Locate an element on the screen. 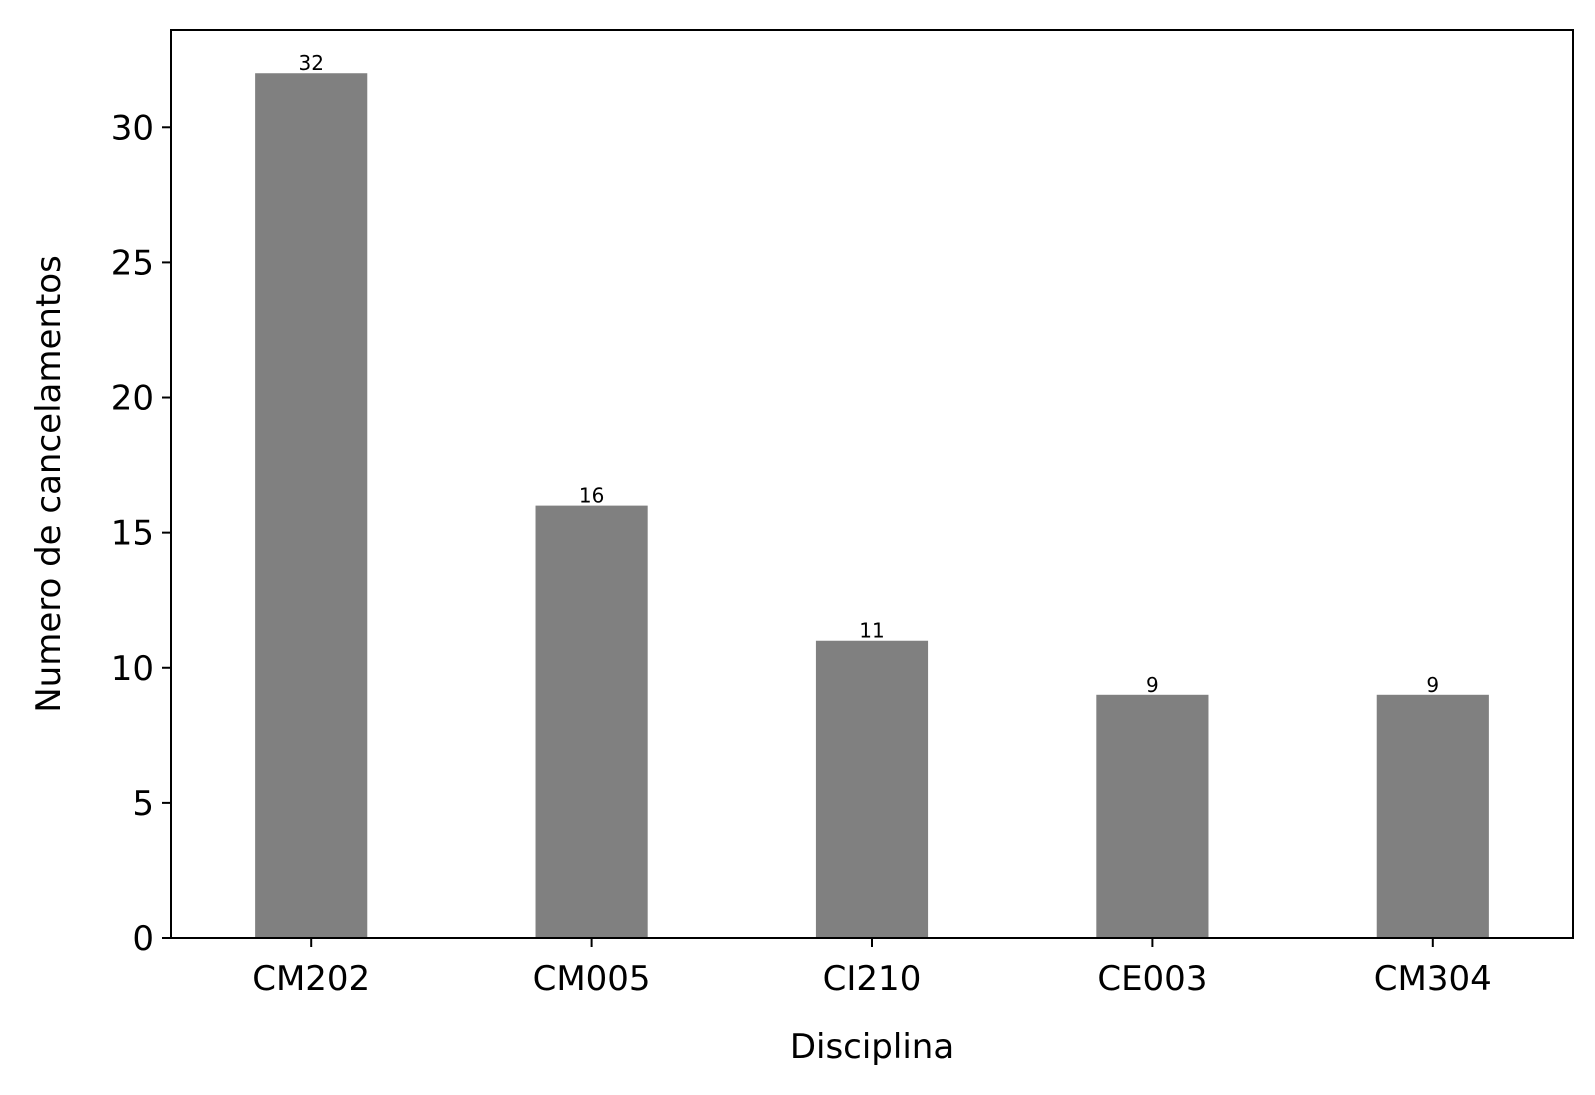 This screenshot has height=1095, width=1595. data-label-cm202: 32 is located at coordinates (310, 63).